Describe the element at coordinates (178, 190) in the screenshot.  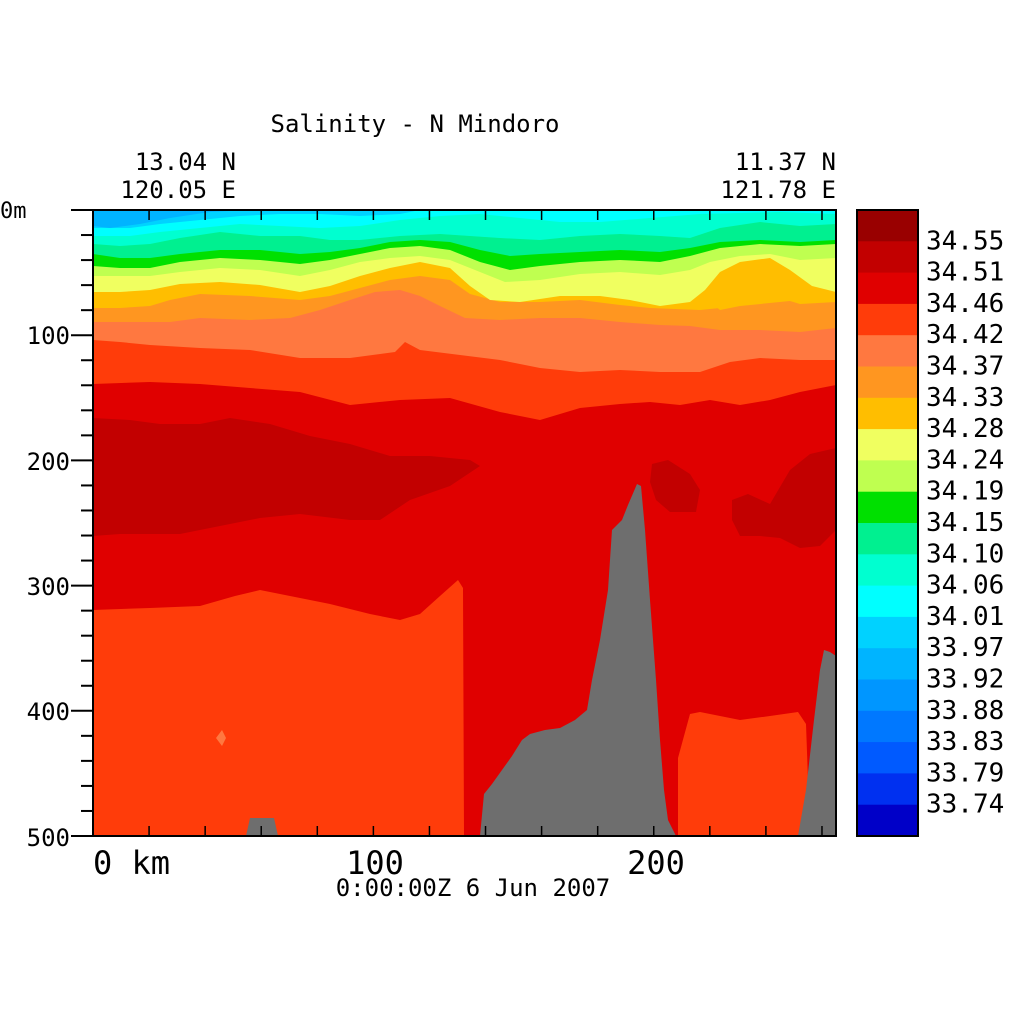
I see `start-lon-label: 120.05 E` at that location.